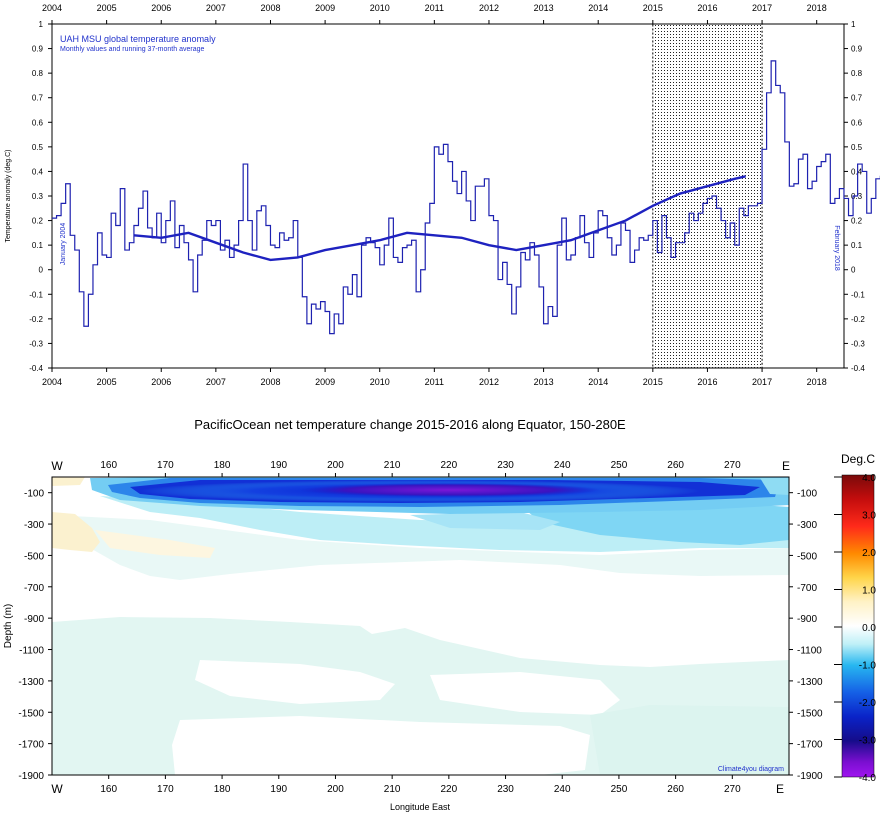  I want to click on deep-cool-patch, so click(689, 740).